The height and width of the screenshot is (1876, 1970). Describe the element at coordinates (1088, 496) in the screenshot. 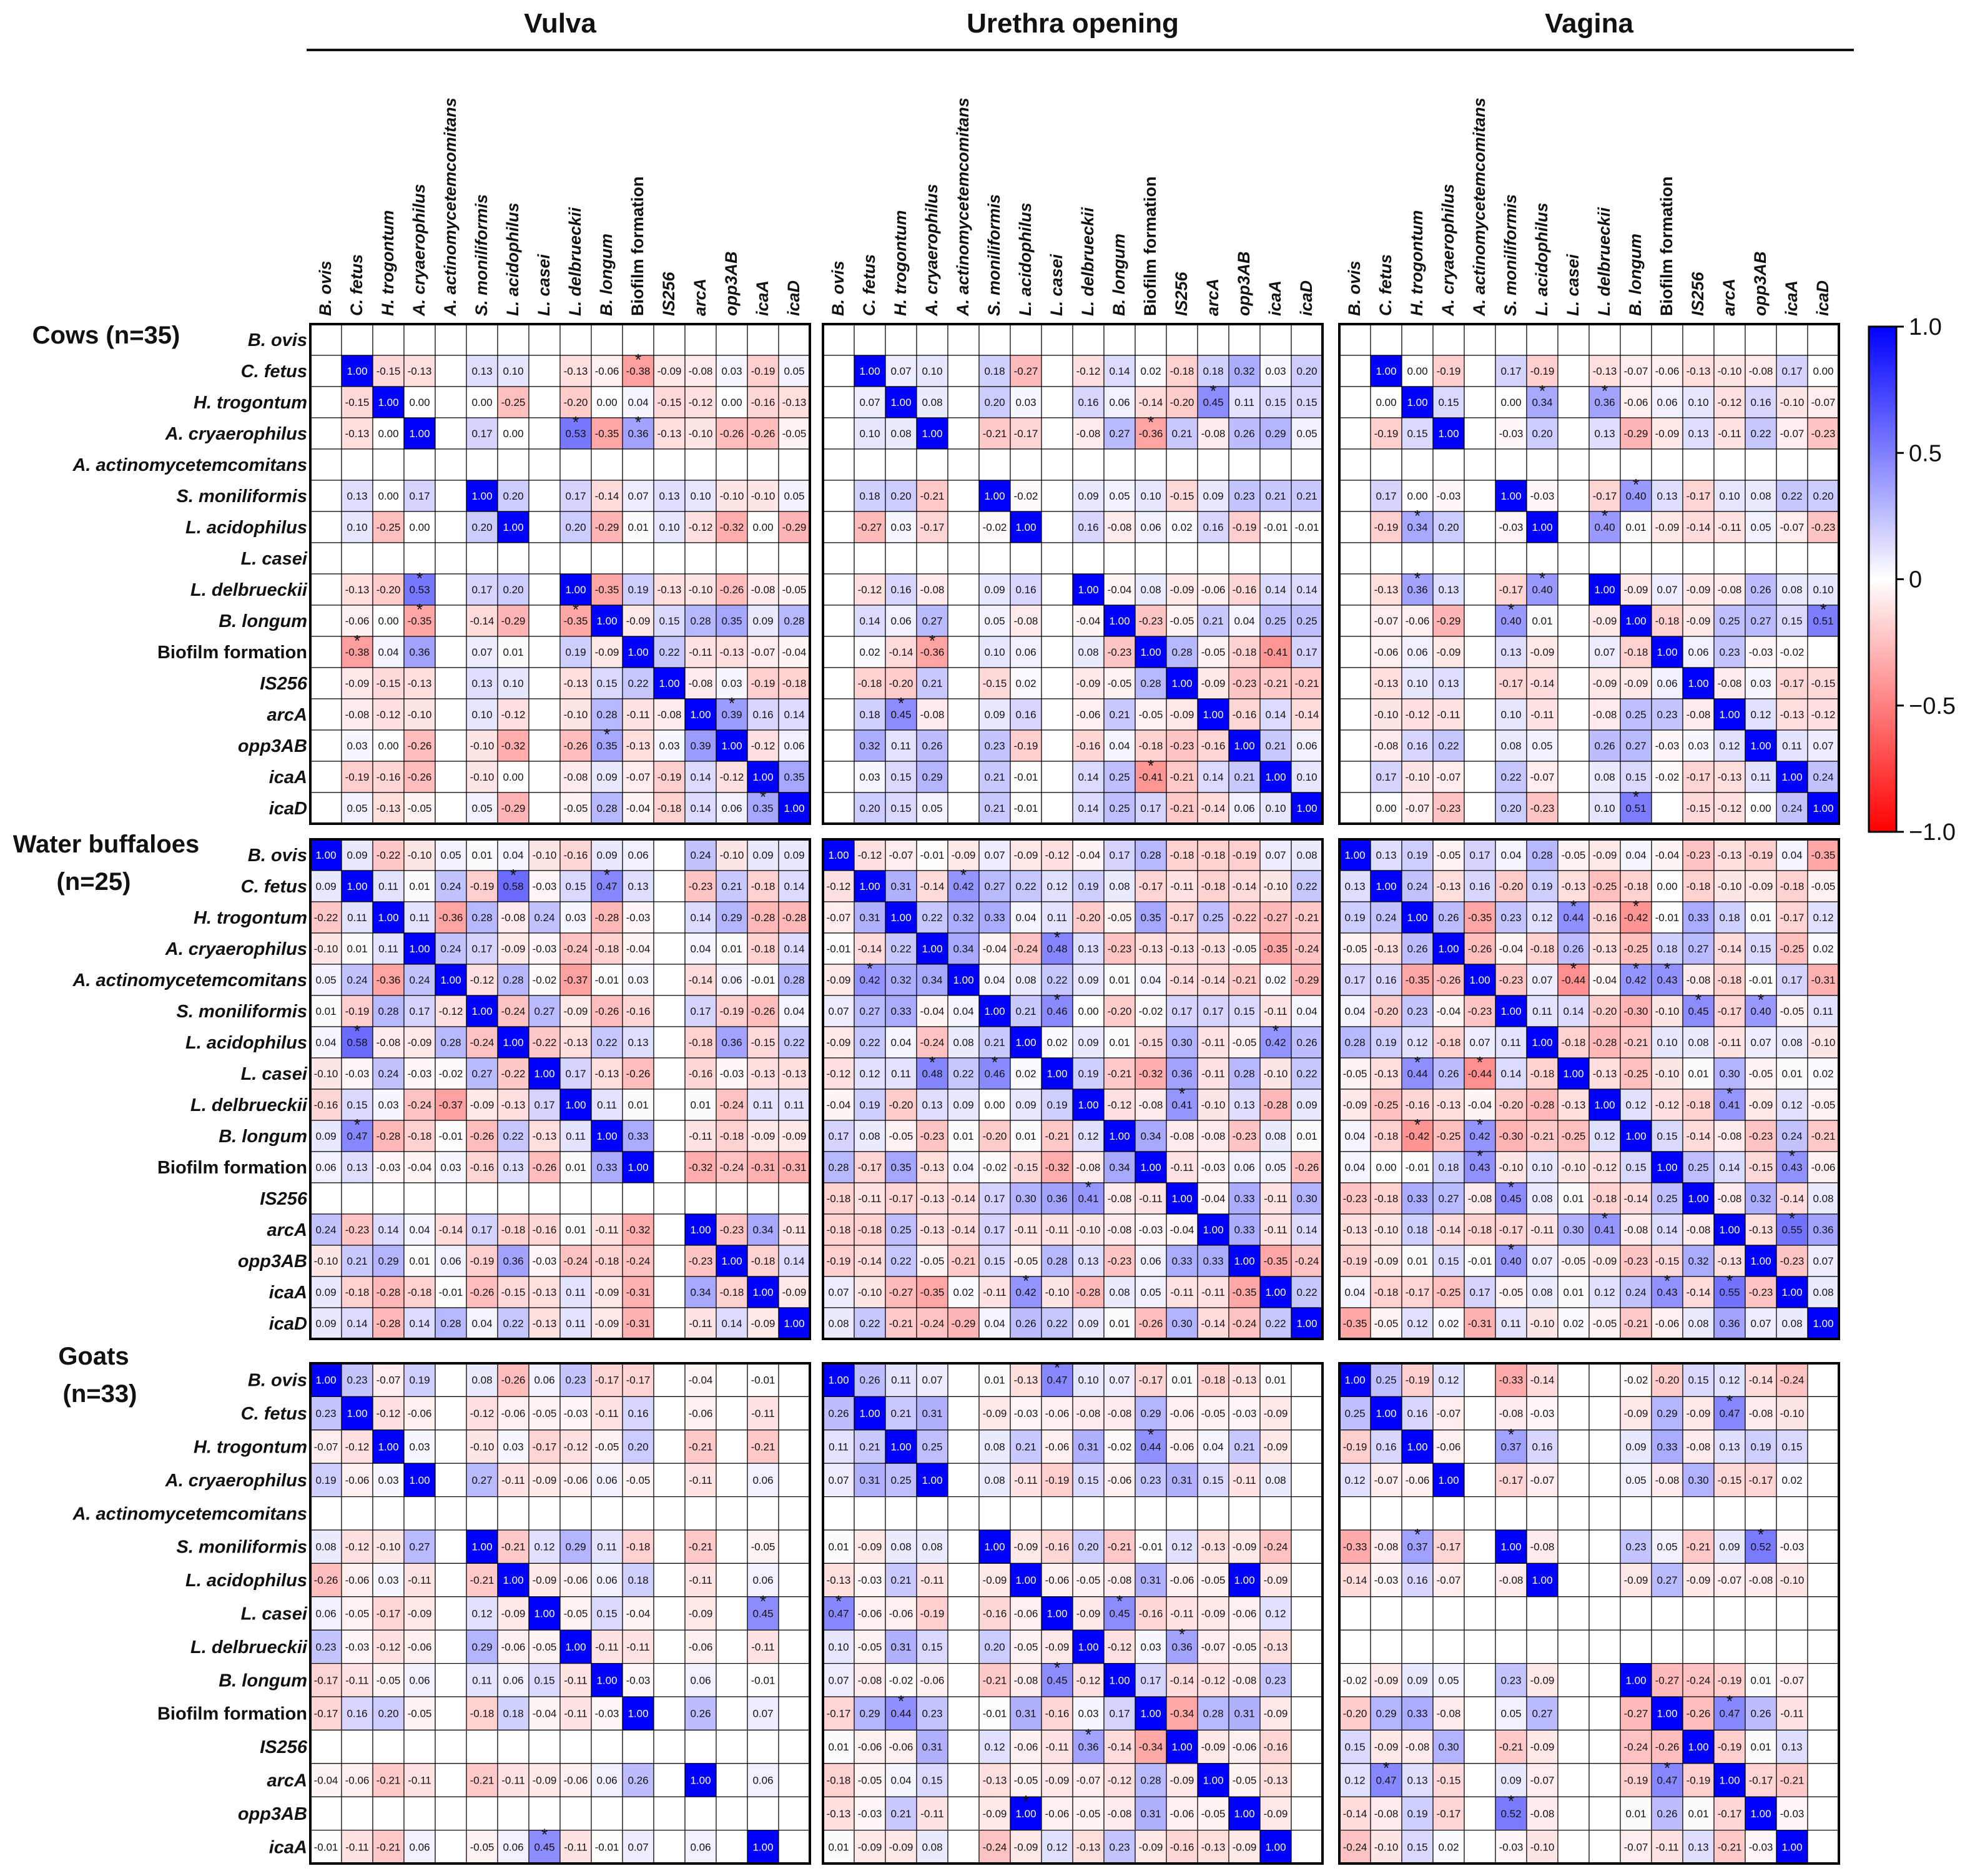

I see `cell-value: 0.09` at that location.